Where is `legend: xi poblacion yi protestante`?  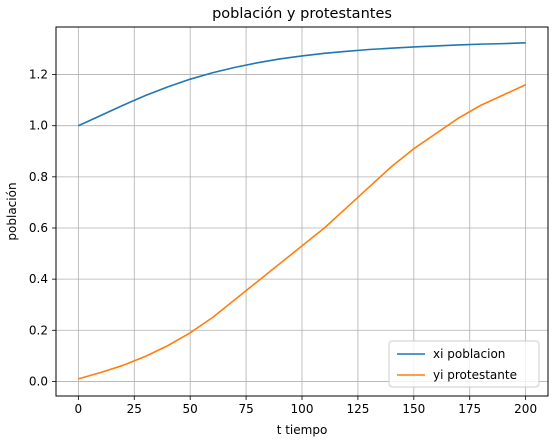 legend: xi poblacion yi protestante is located at coordinates (464, 364).